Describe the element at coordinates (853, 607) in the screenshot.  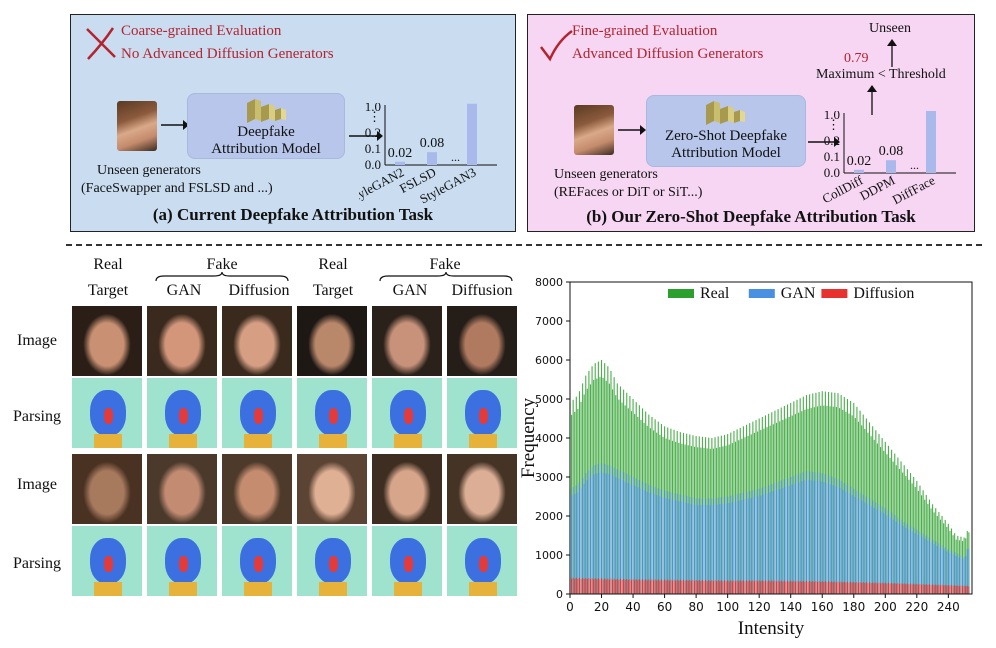
I see `x-tick-label: 180` at that location.